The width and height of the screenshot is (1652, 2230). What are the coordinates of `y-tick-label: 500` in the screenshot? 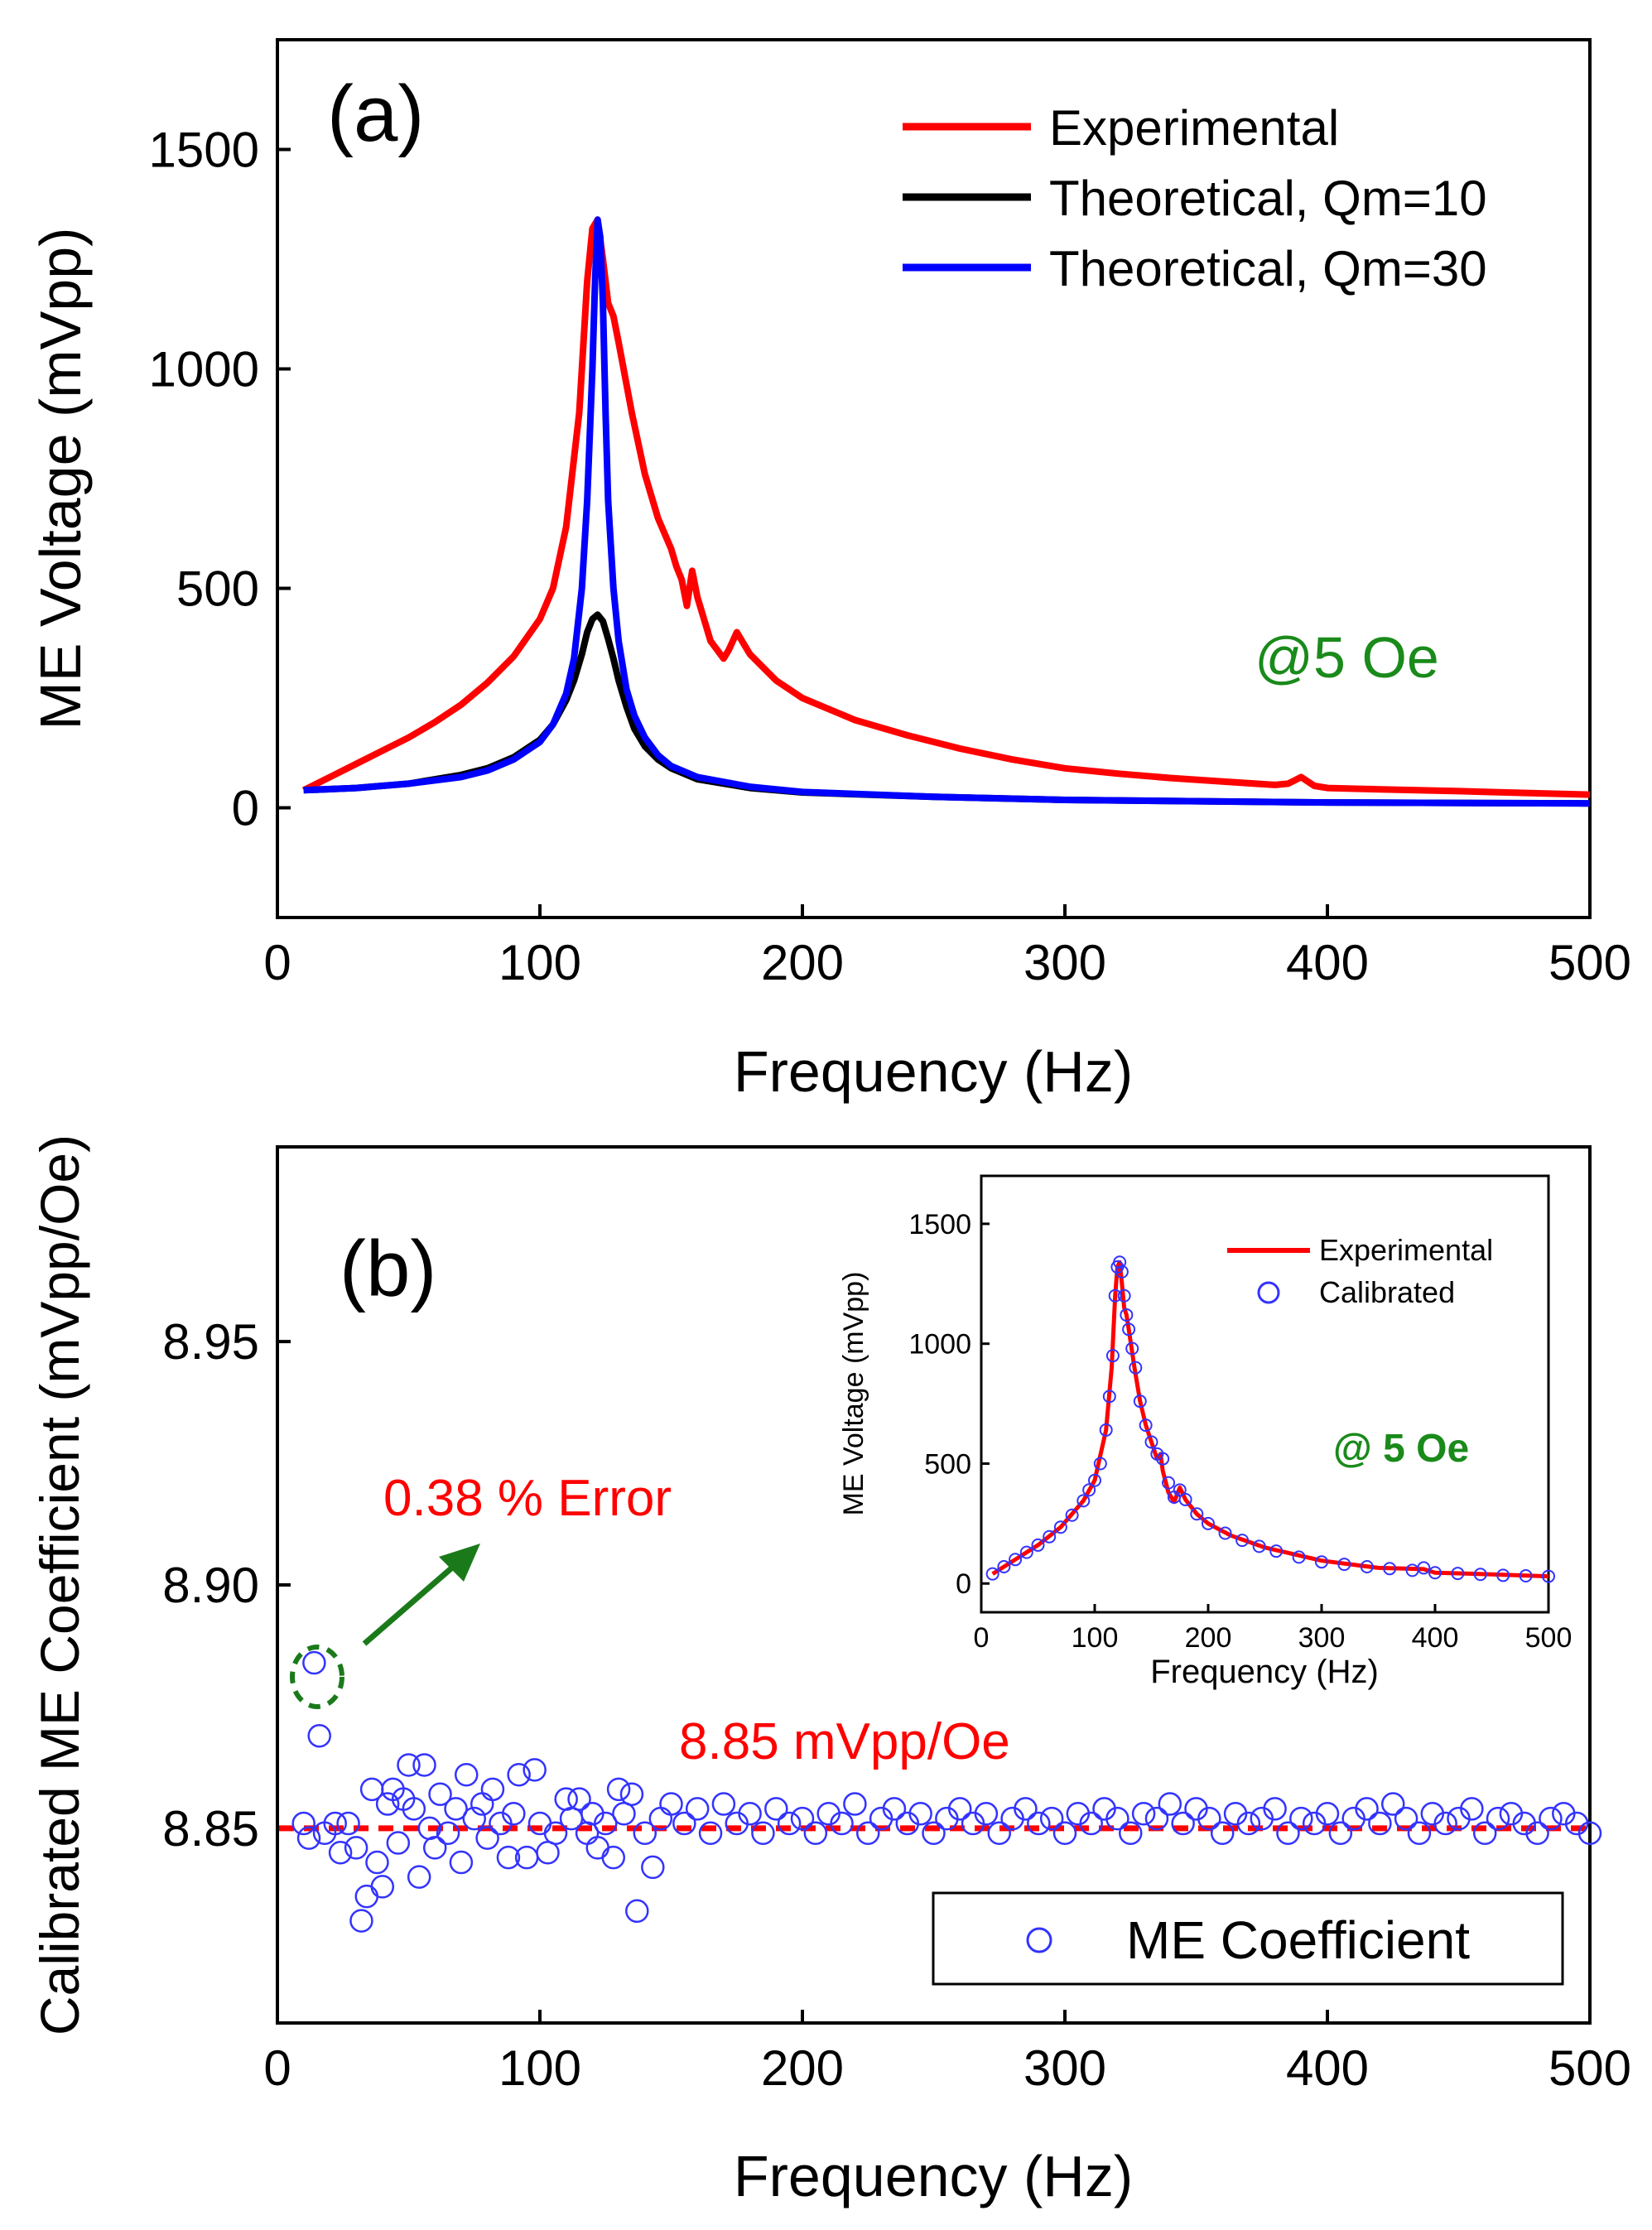 It's located at (947, 1464).